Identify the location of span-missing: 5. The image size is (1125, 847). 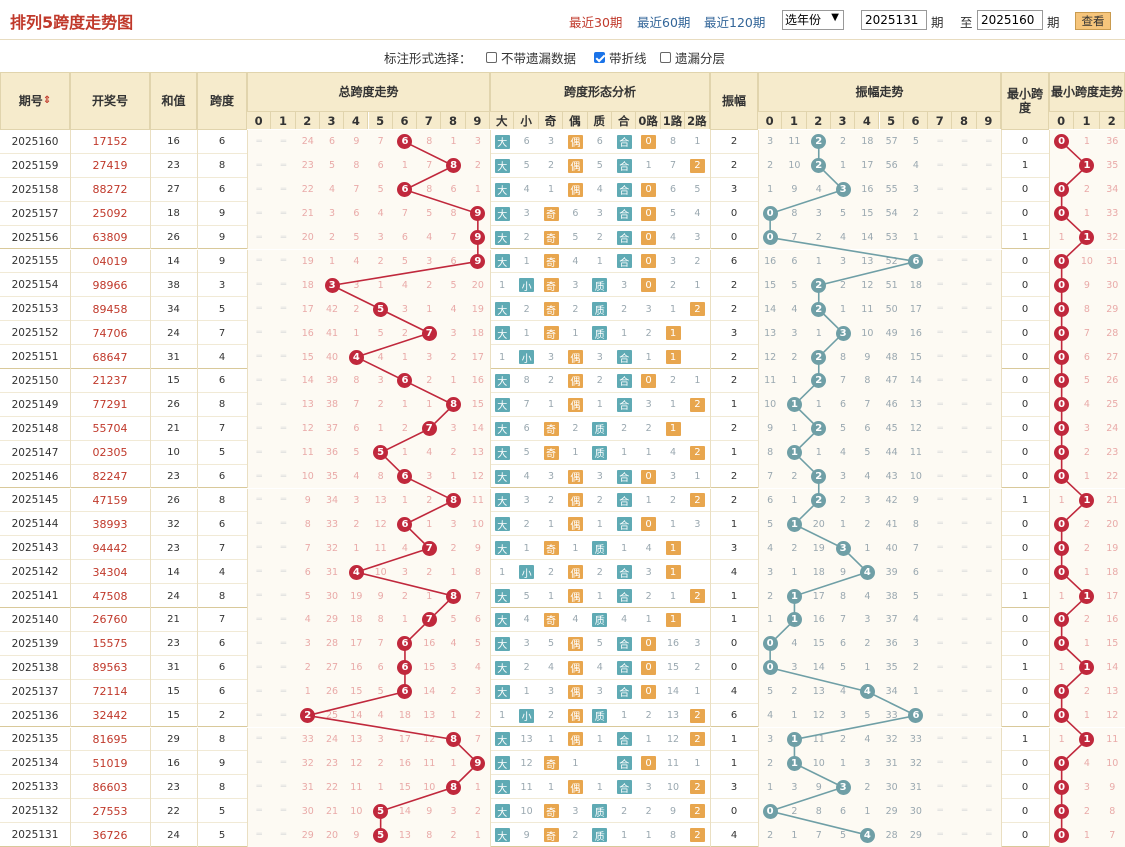
(404, 261).